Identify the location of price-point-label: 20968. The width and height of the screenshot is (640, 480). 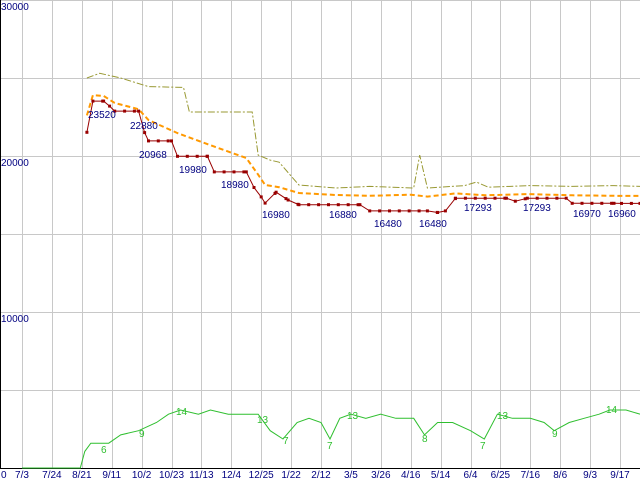
(153, 155).